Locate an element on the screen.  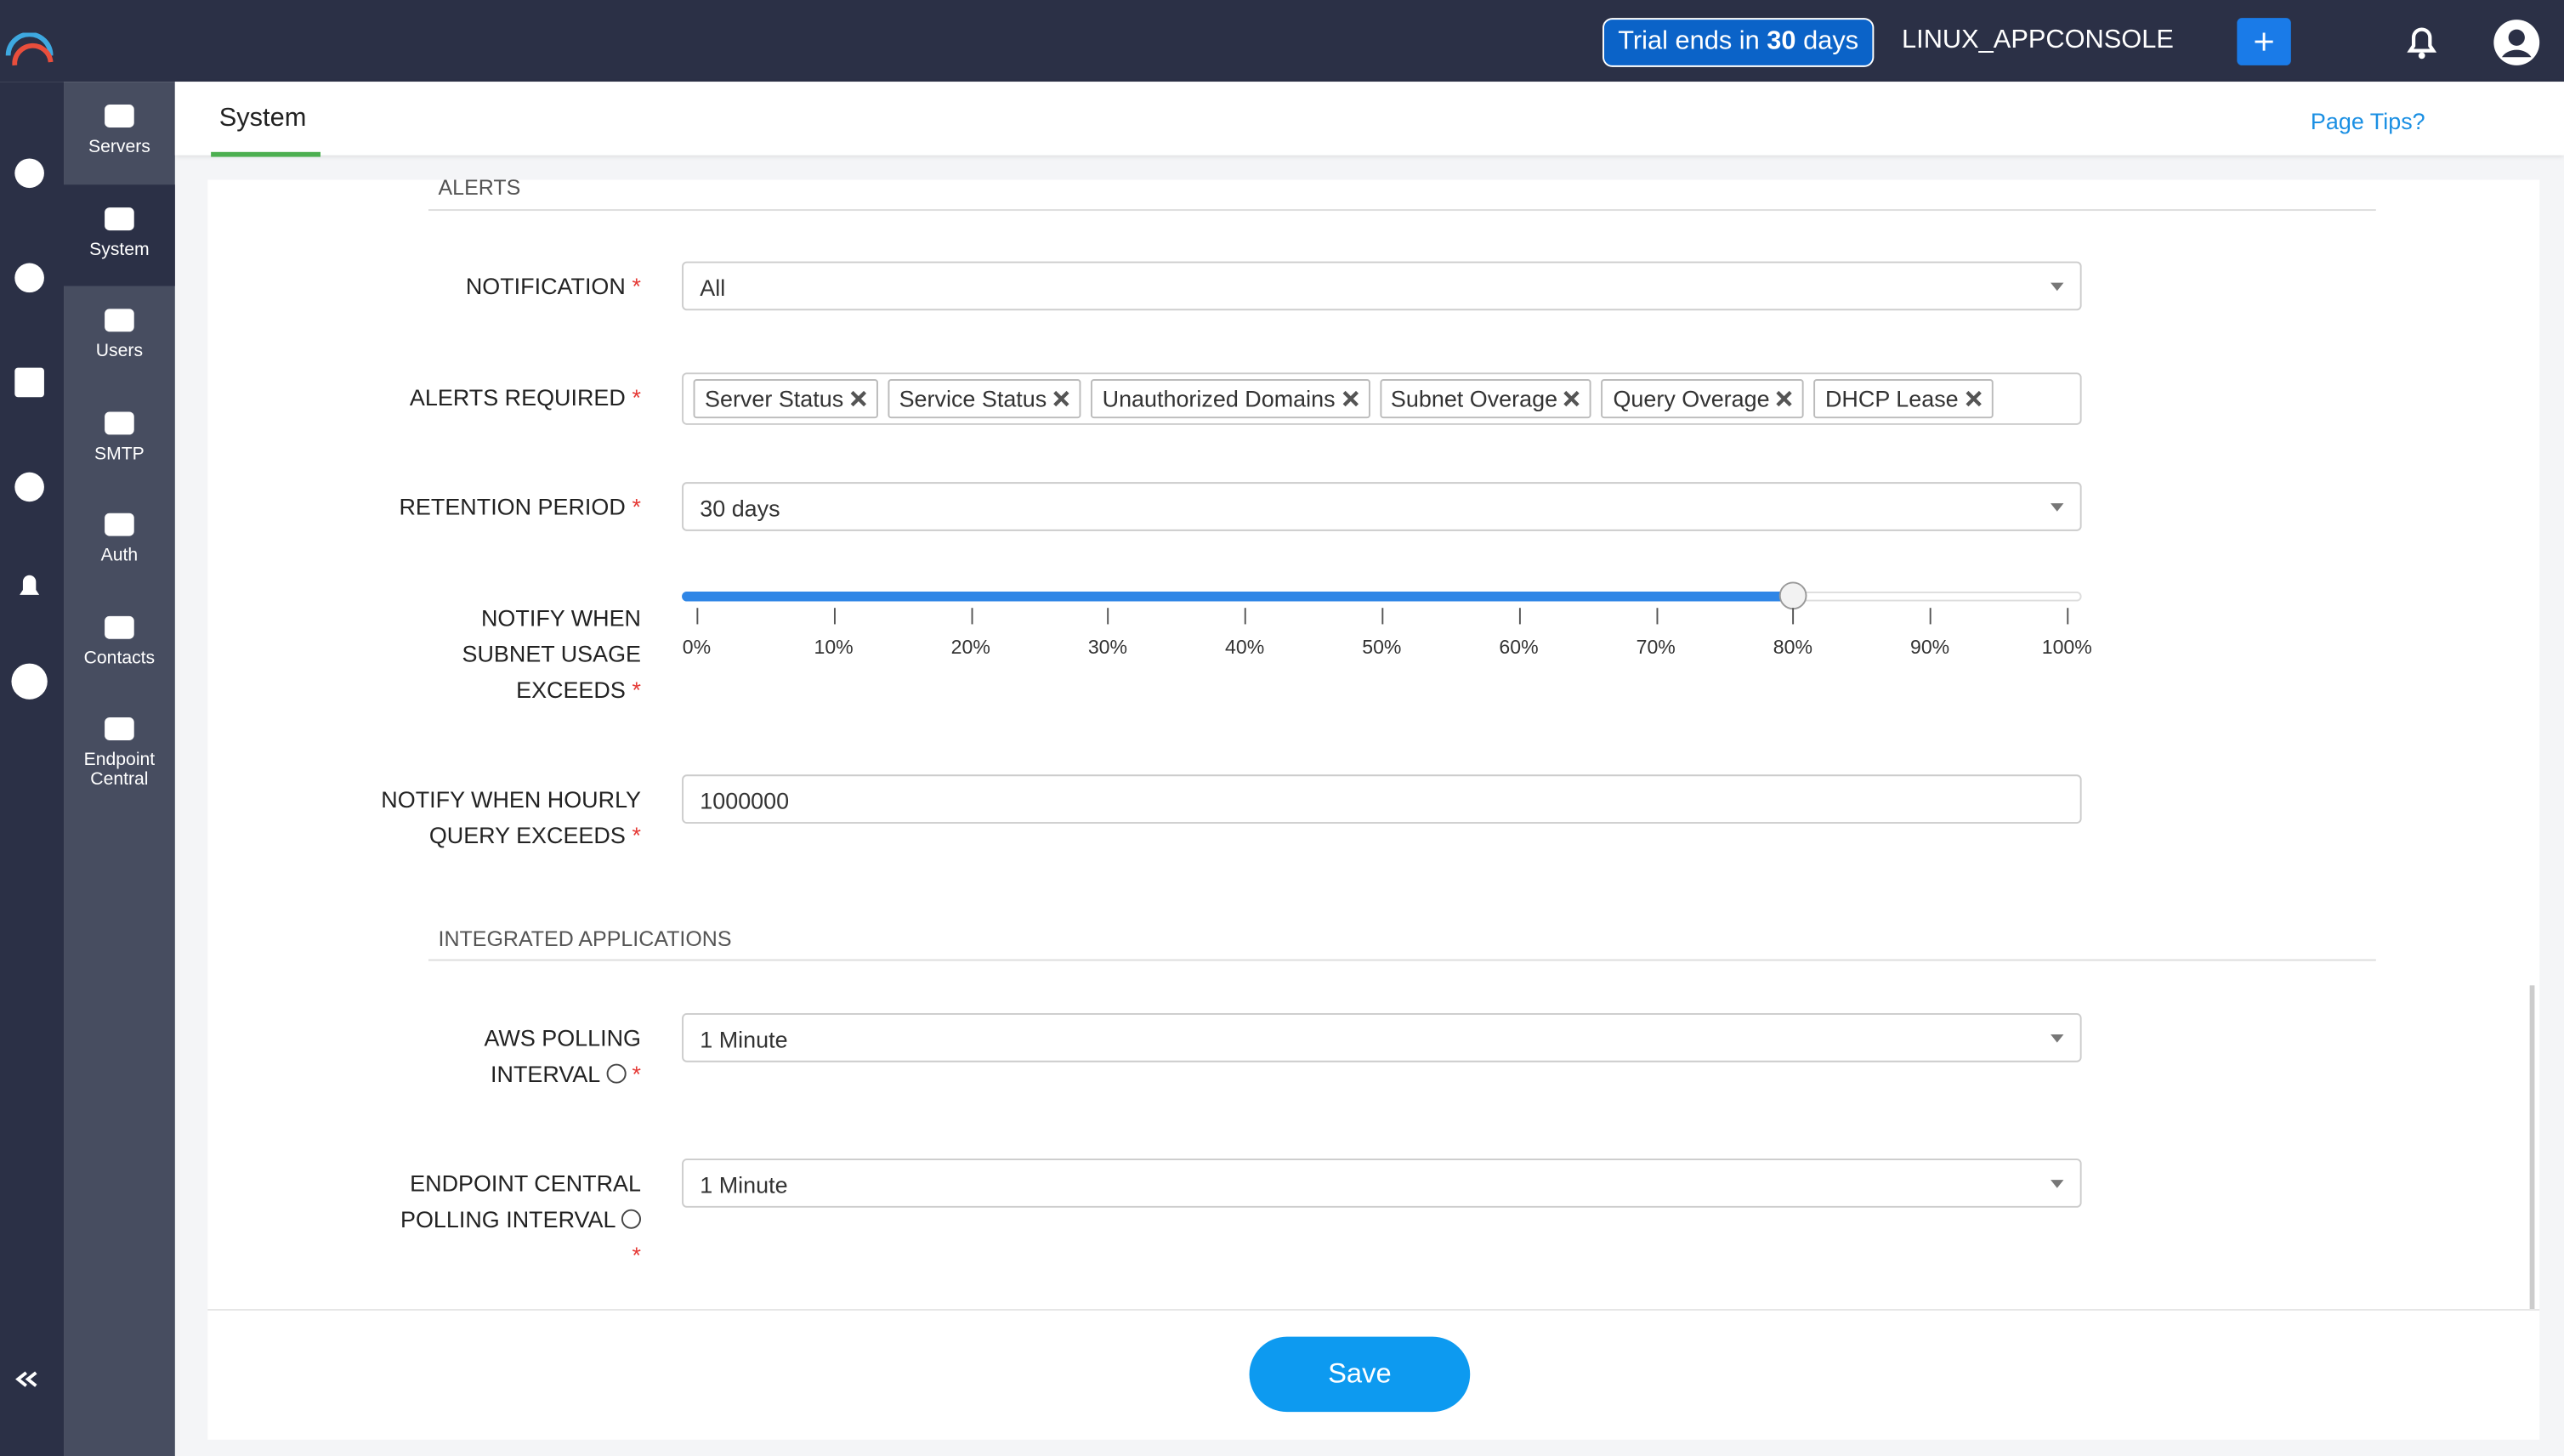
field-label: NOTIFY WHEN HOURLY QUERY EXCEEDS * is located at coordinates (507, 817).